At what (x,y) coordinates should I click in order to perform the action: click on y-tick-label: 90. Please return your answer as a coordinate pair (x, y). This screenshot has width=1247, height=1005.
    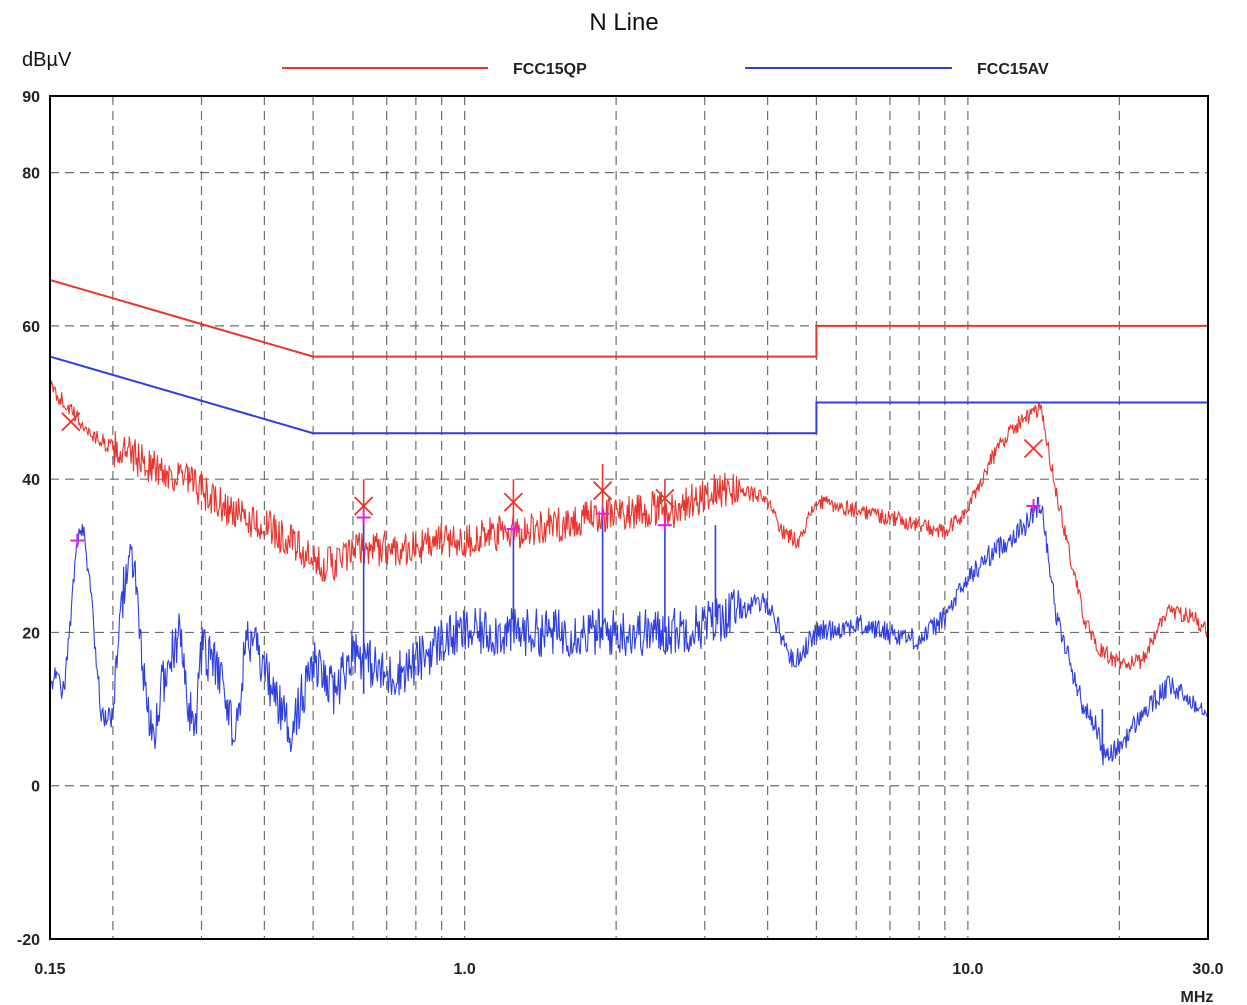
    Looking at the image, I should click on (31, 97).